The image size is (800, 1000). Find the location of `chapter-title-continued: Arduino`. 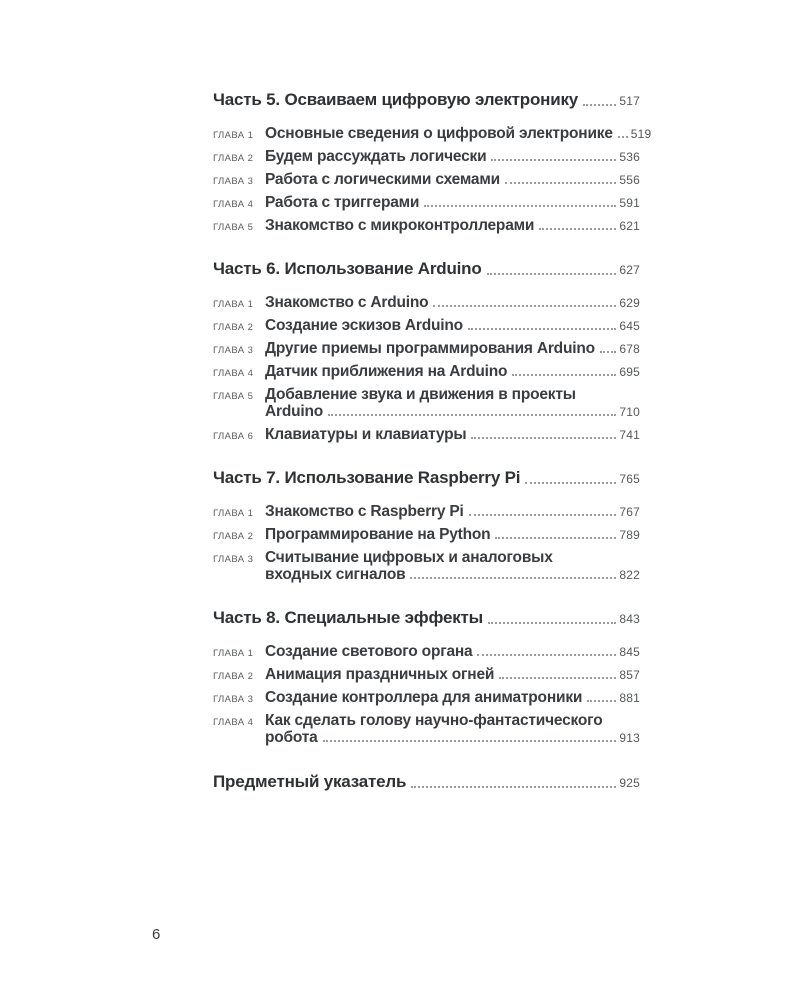

chapter-title-continued: Arduino is located at coordinates (294, 411).